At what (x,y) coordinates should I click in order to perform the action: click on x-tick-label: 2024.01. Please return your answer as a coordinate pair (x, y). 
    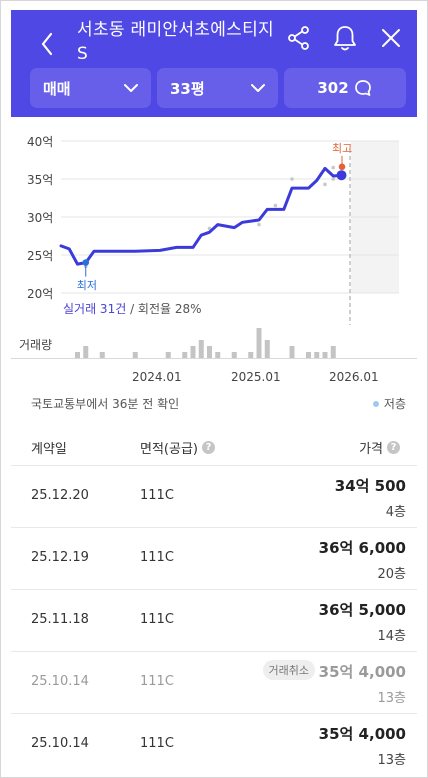
    Looking at the image, I should click on (157, 377).